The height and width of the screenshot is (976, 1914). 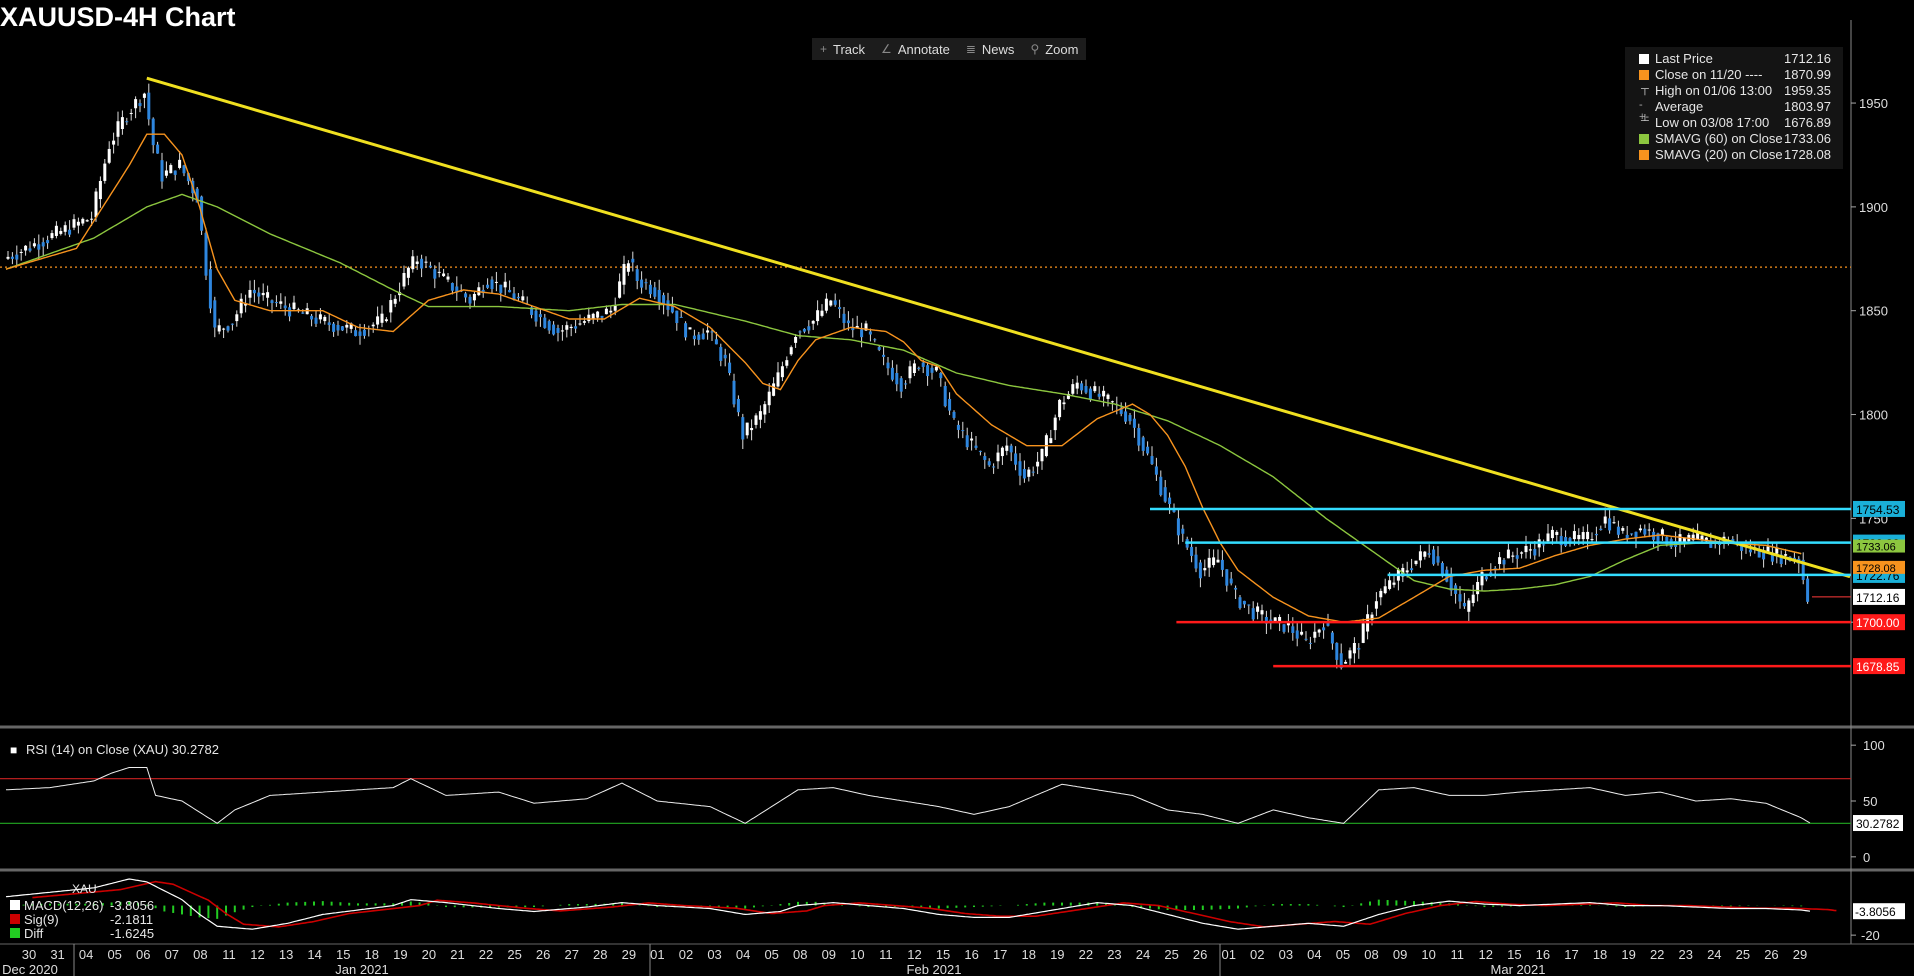 I want to click on level-tag-label: 1733.06, so click(x=1876, y=548).